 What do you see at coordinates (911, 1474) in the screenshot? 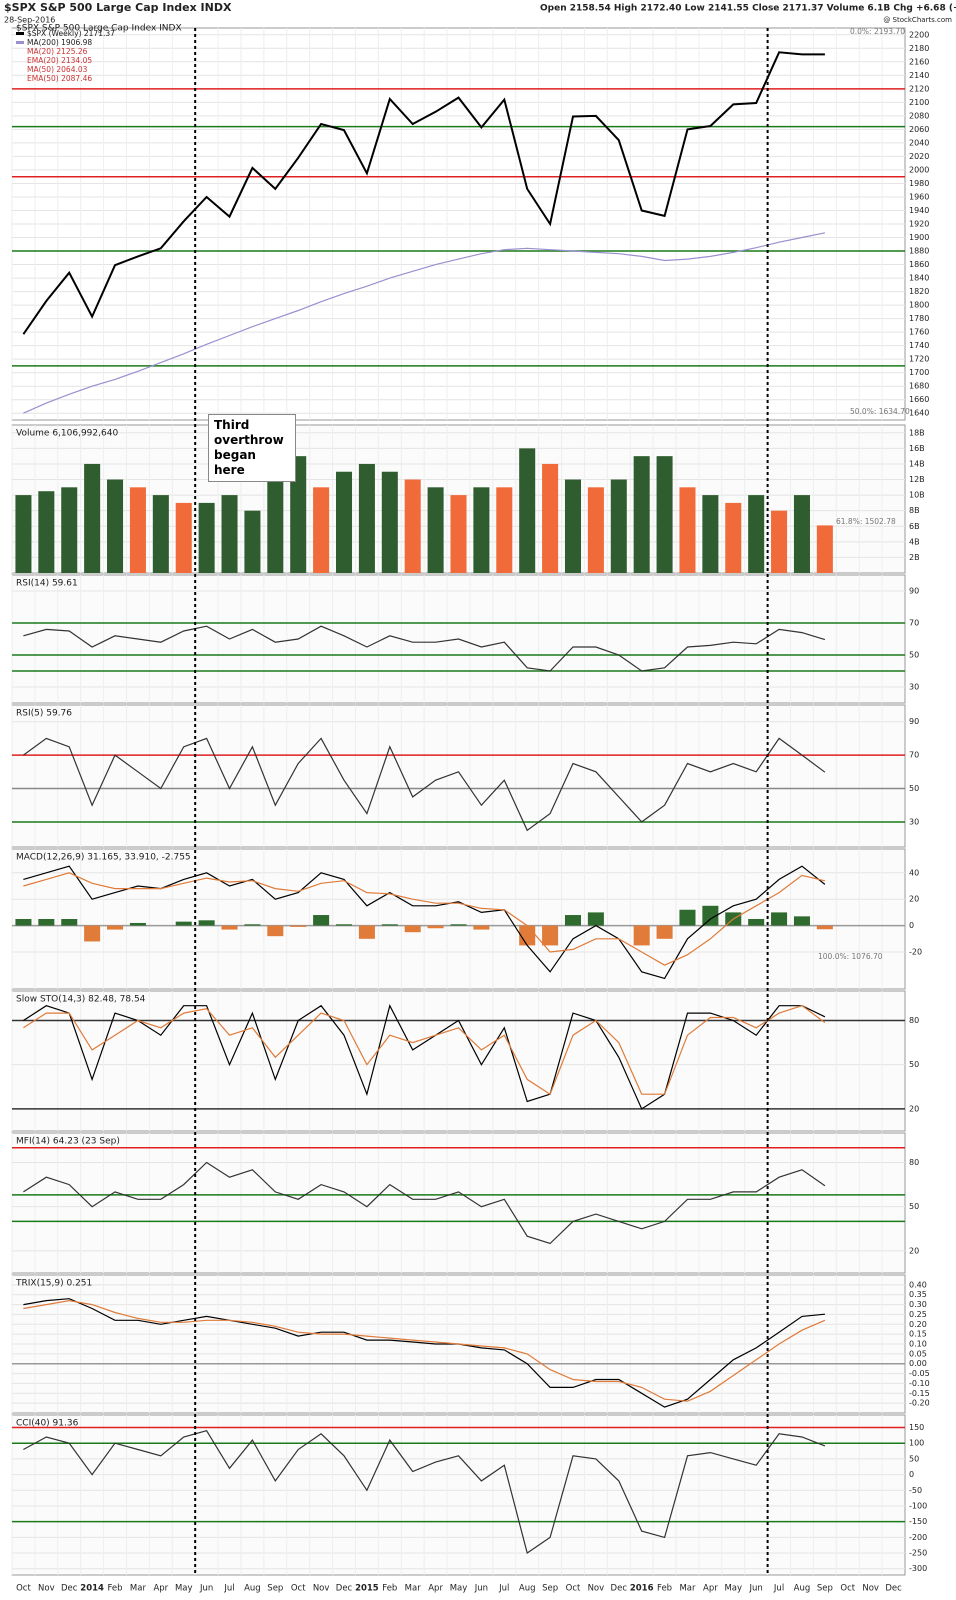
I see `y-tick-label: 0` at bounding box center [911, 1474].